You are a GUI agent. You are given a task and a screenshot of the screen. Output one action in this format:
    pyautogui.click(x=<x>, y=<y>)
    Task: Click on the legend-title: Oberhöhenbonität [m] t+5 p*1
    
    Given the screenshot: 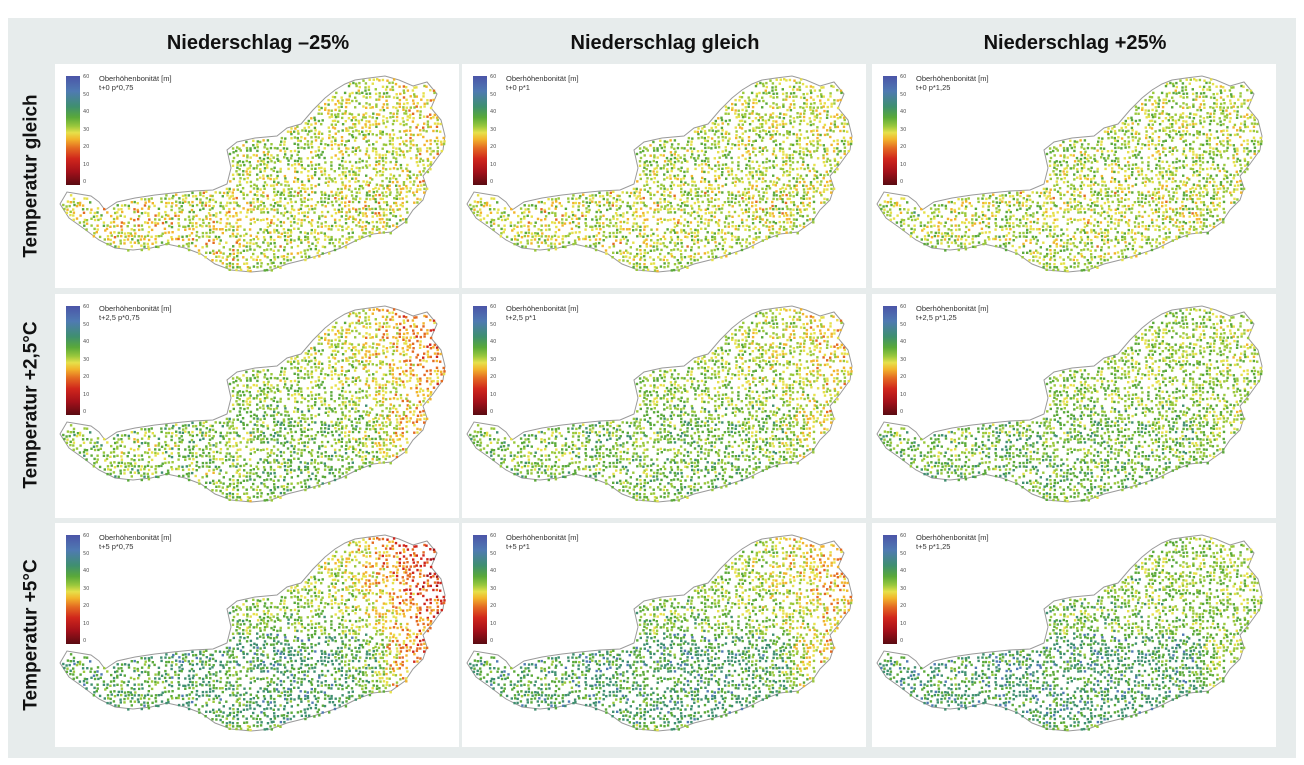 What is the action you would take?
    pyautogui.click(x=542, y=542)
    